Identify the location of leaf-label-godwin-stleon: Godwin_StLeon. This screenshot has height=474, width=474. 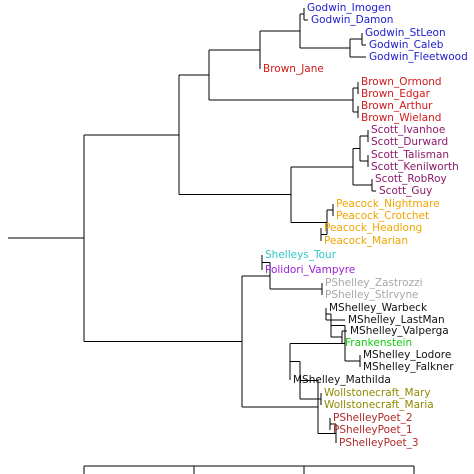
(405, 33).